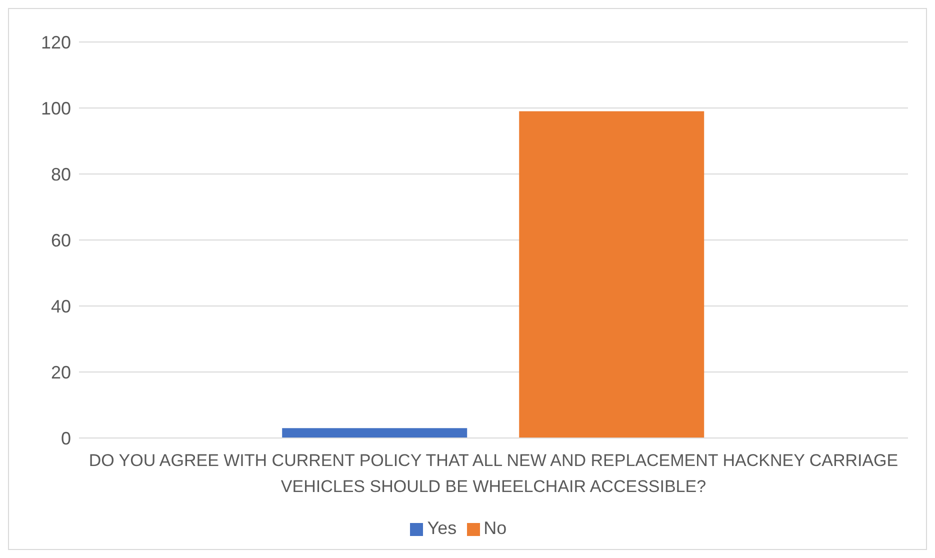 The width and height of the screenshot is (935, 558). I want to click on y-tick-label: 0, so click(65, 438).